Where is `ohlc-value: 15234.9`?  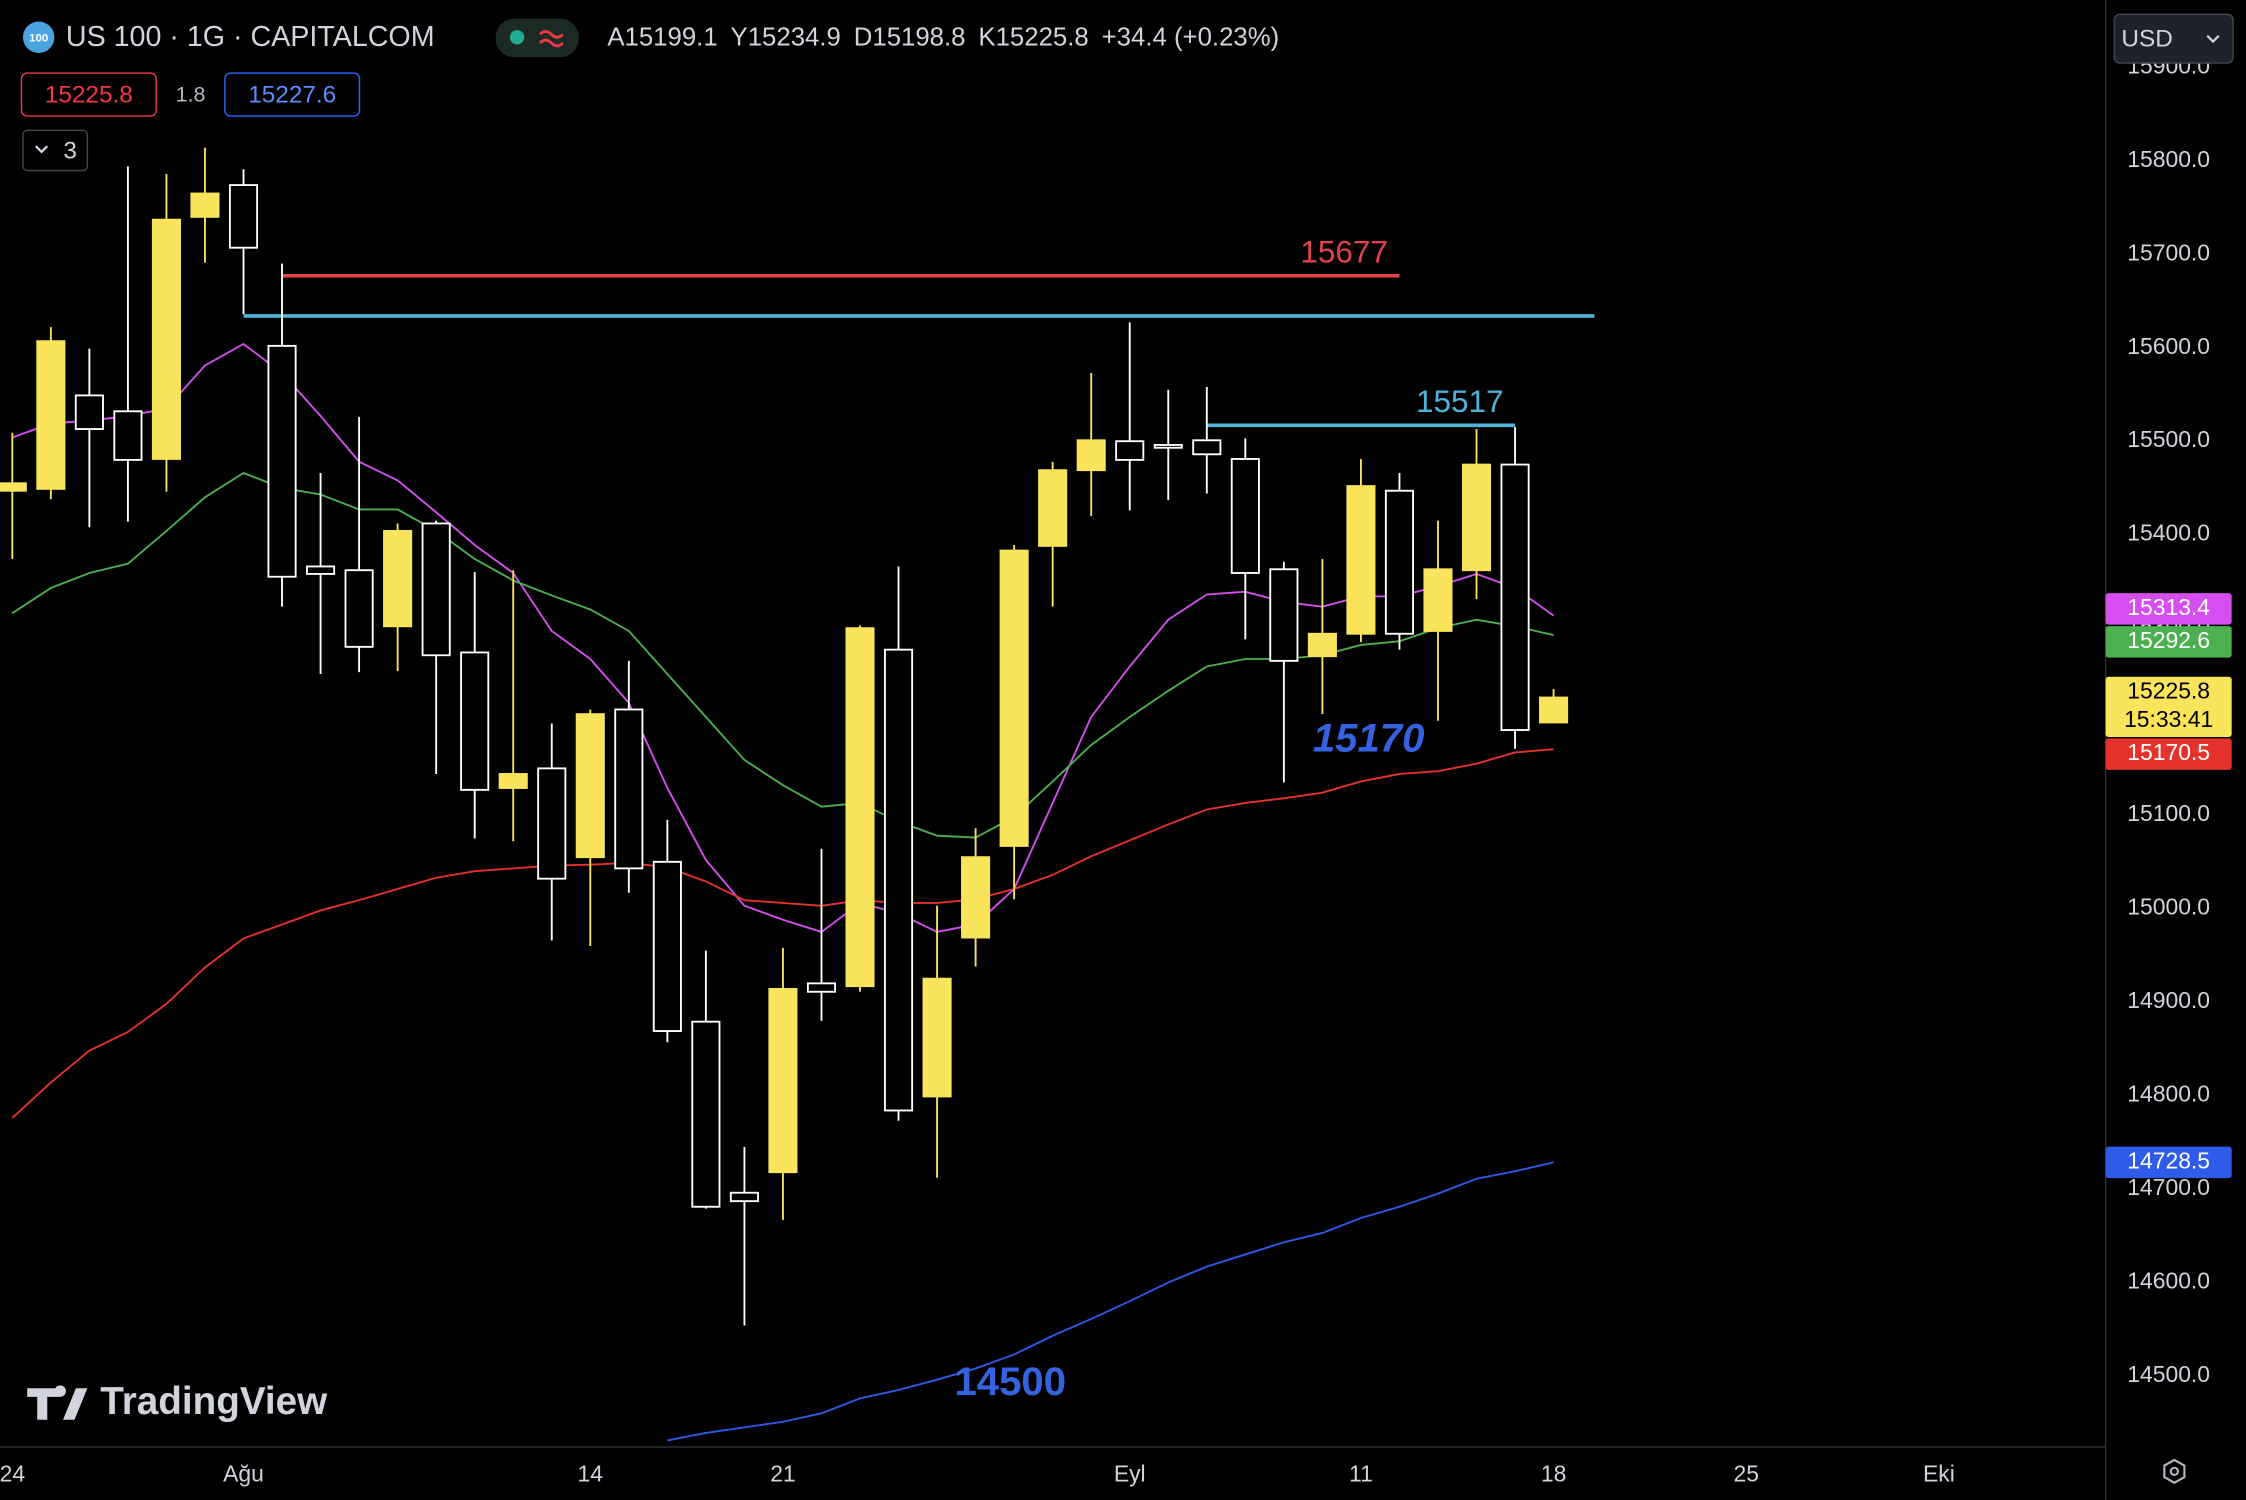
ohlc-value: 15234.9 is located at coordinates (794, 37).